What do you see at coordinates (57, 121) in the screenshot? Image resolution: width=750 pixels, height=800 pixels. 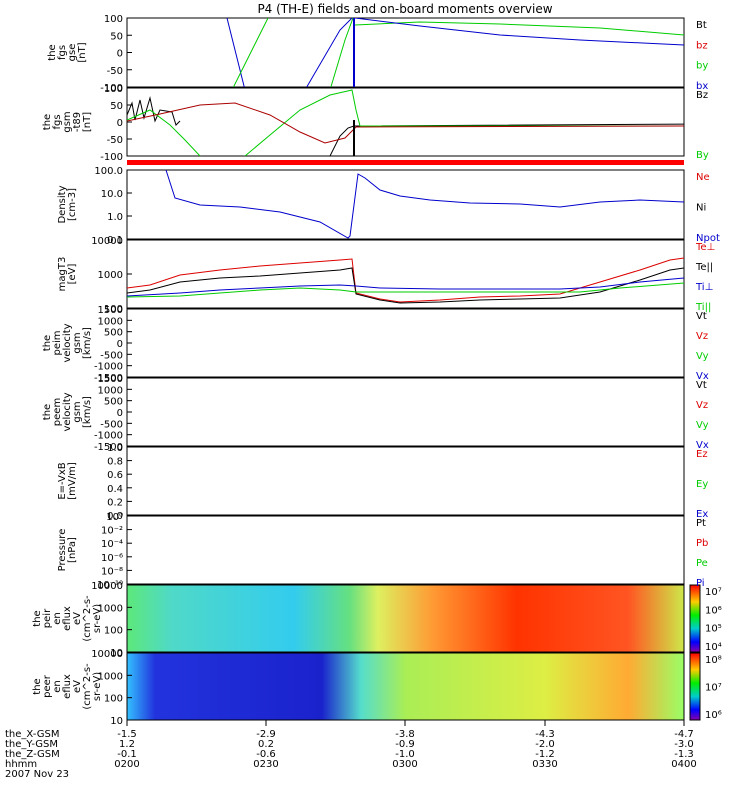 I see `y-axis-label: fgs` at bounding box center [57, 121].